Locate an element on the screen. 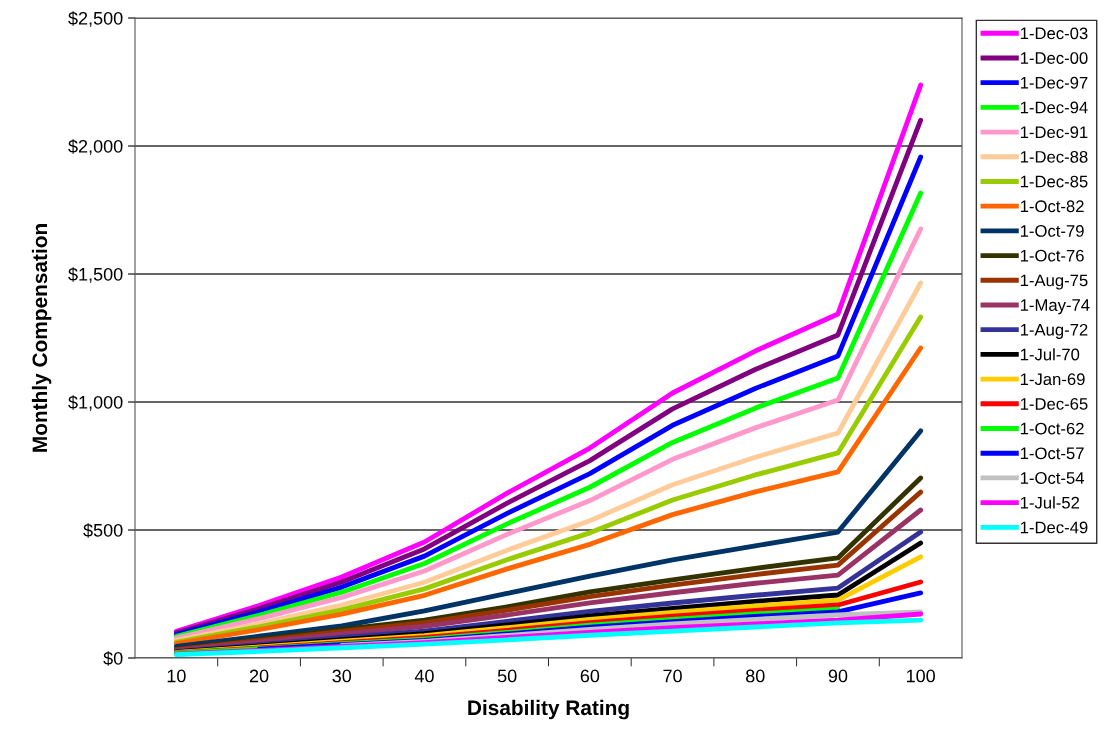 Image resolution: width=1120 pixels, height=751 pixels. legend-label: 1-Oct-54 is located at coordinates (1052, 478).